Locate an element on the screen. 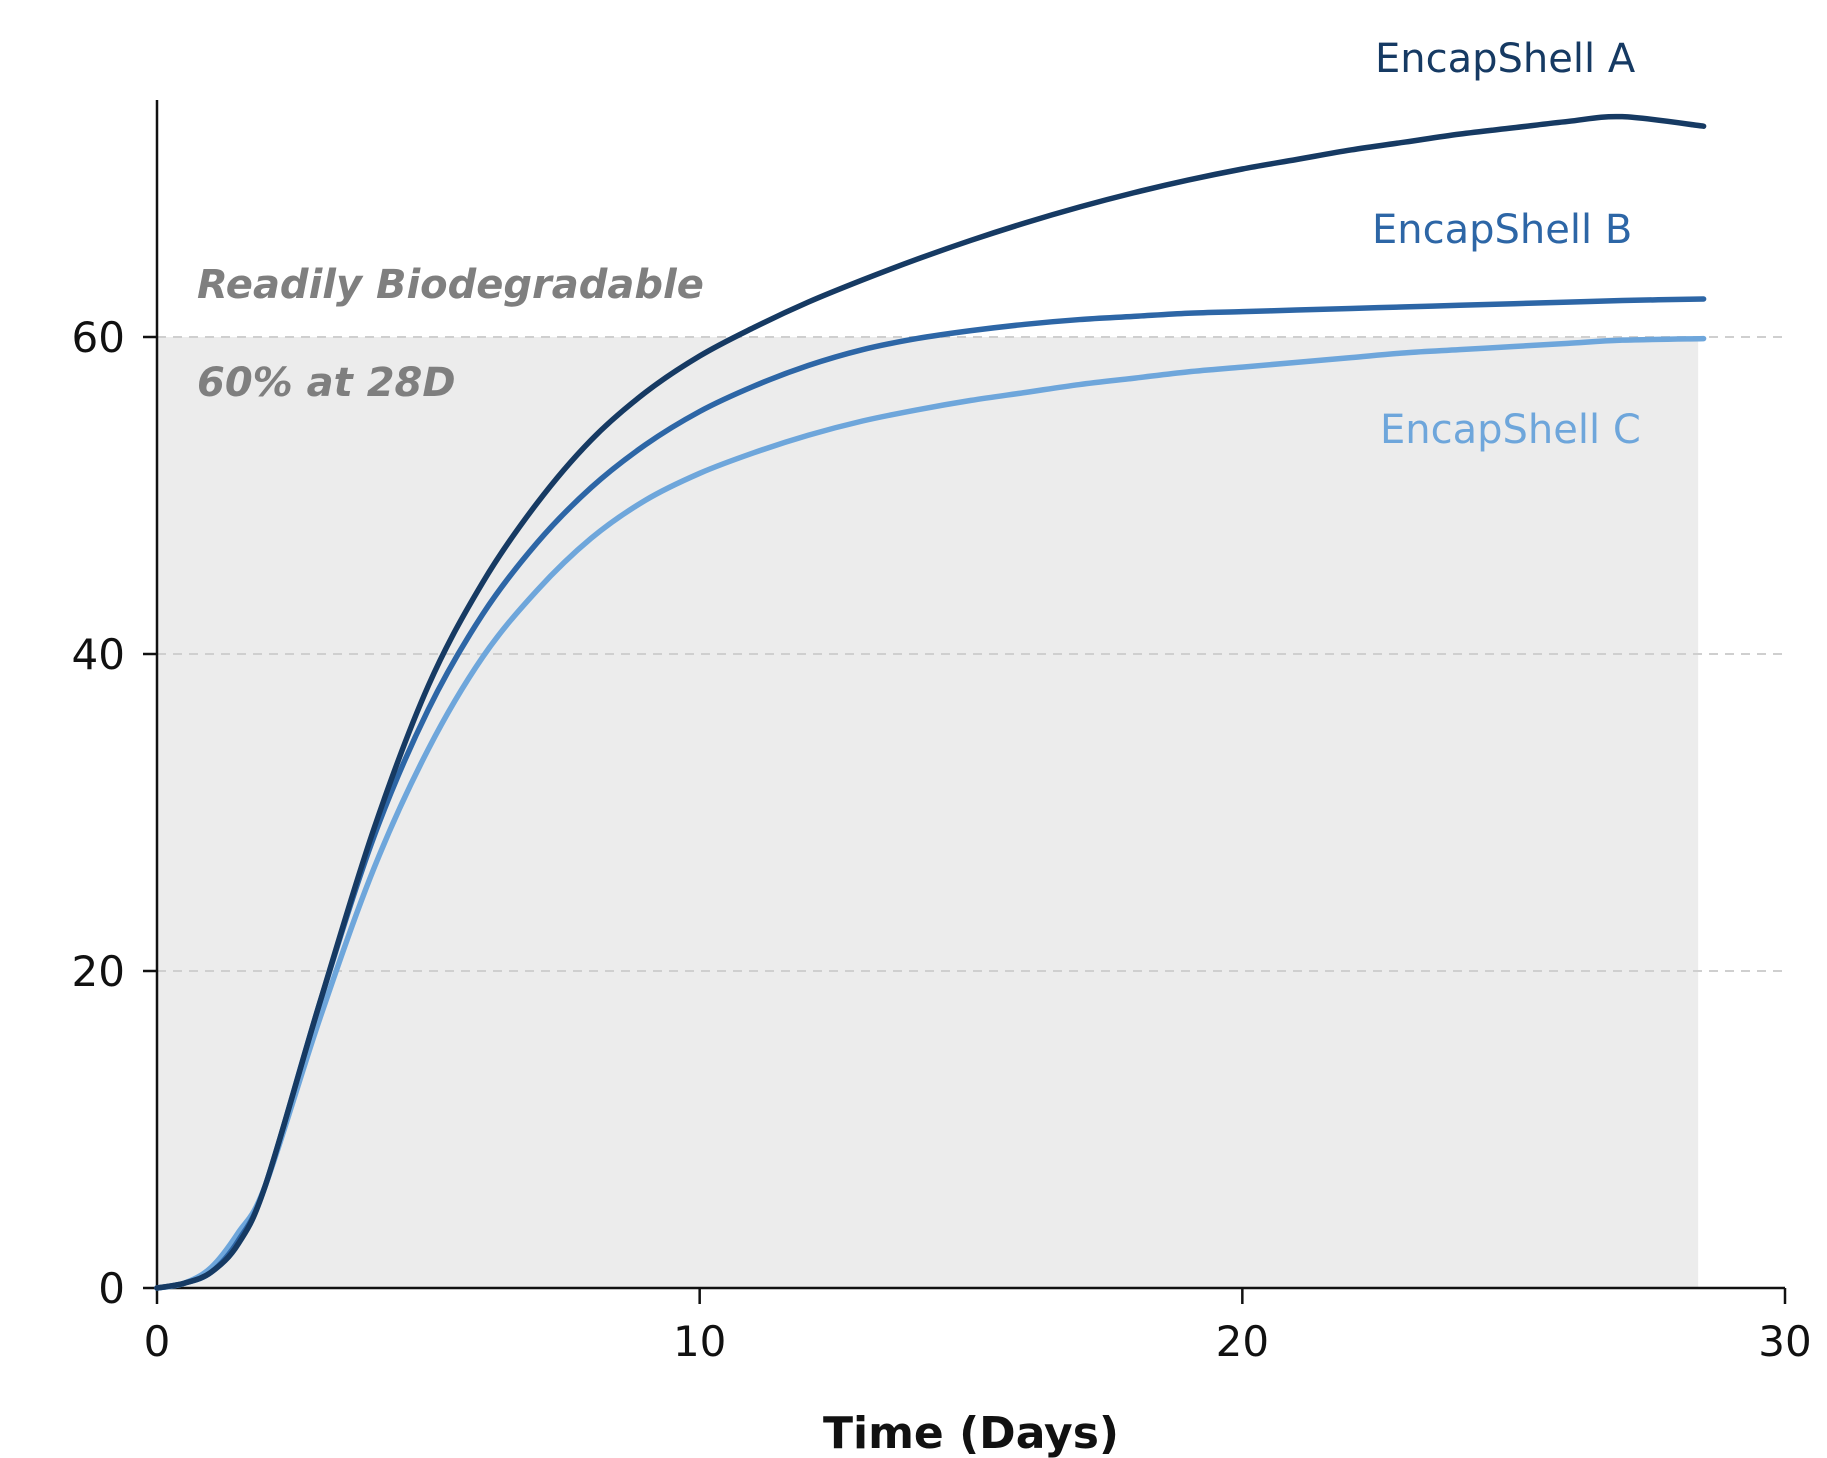  y-tick-label-0: 0 is located at coordinates (111, 1288).